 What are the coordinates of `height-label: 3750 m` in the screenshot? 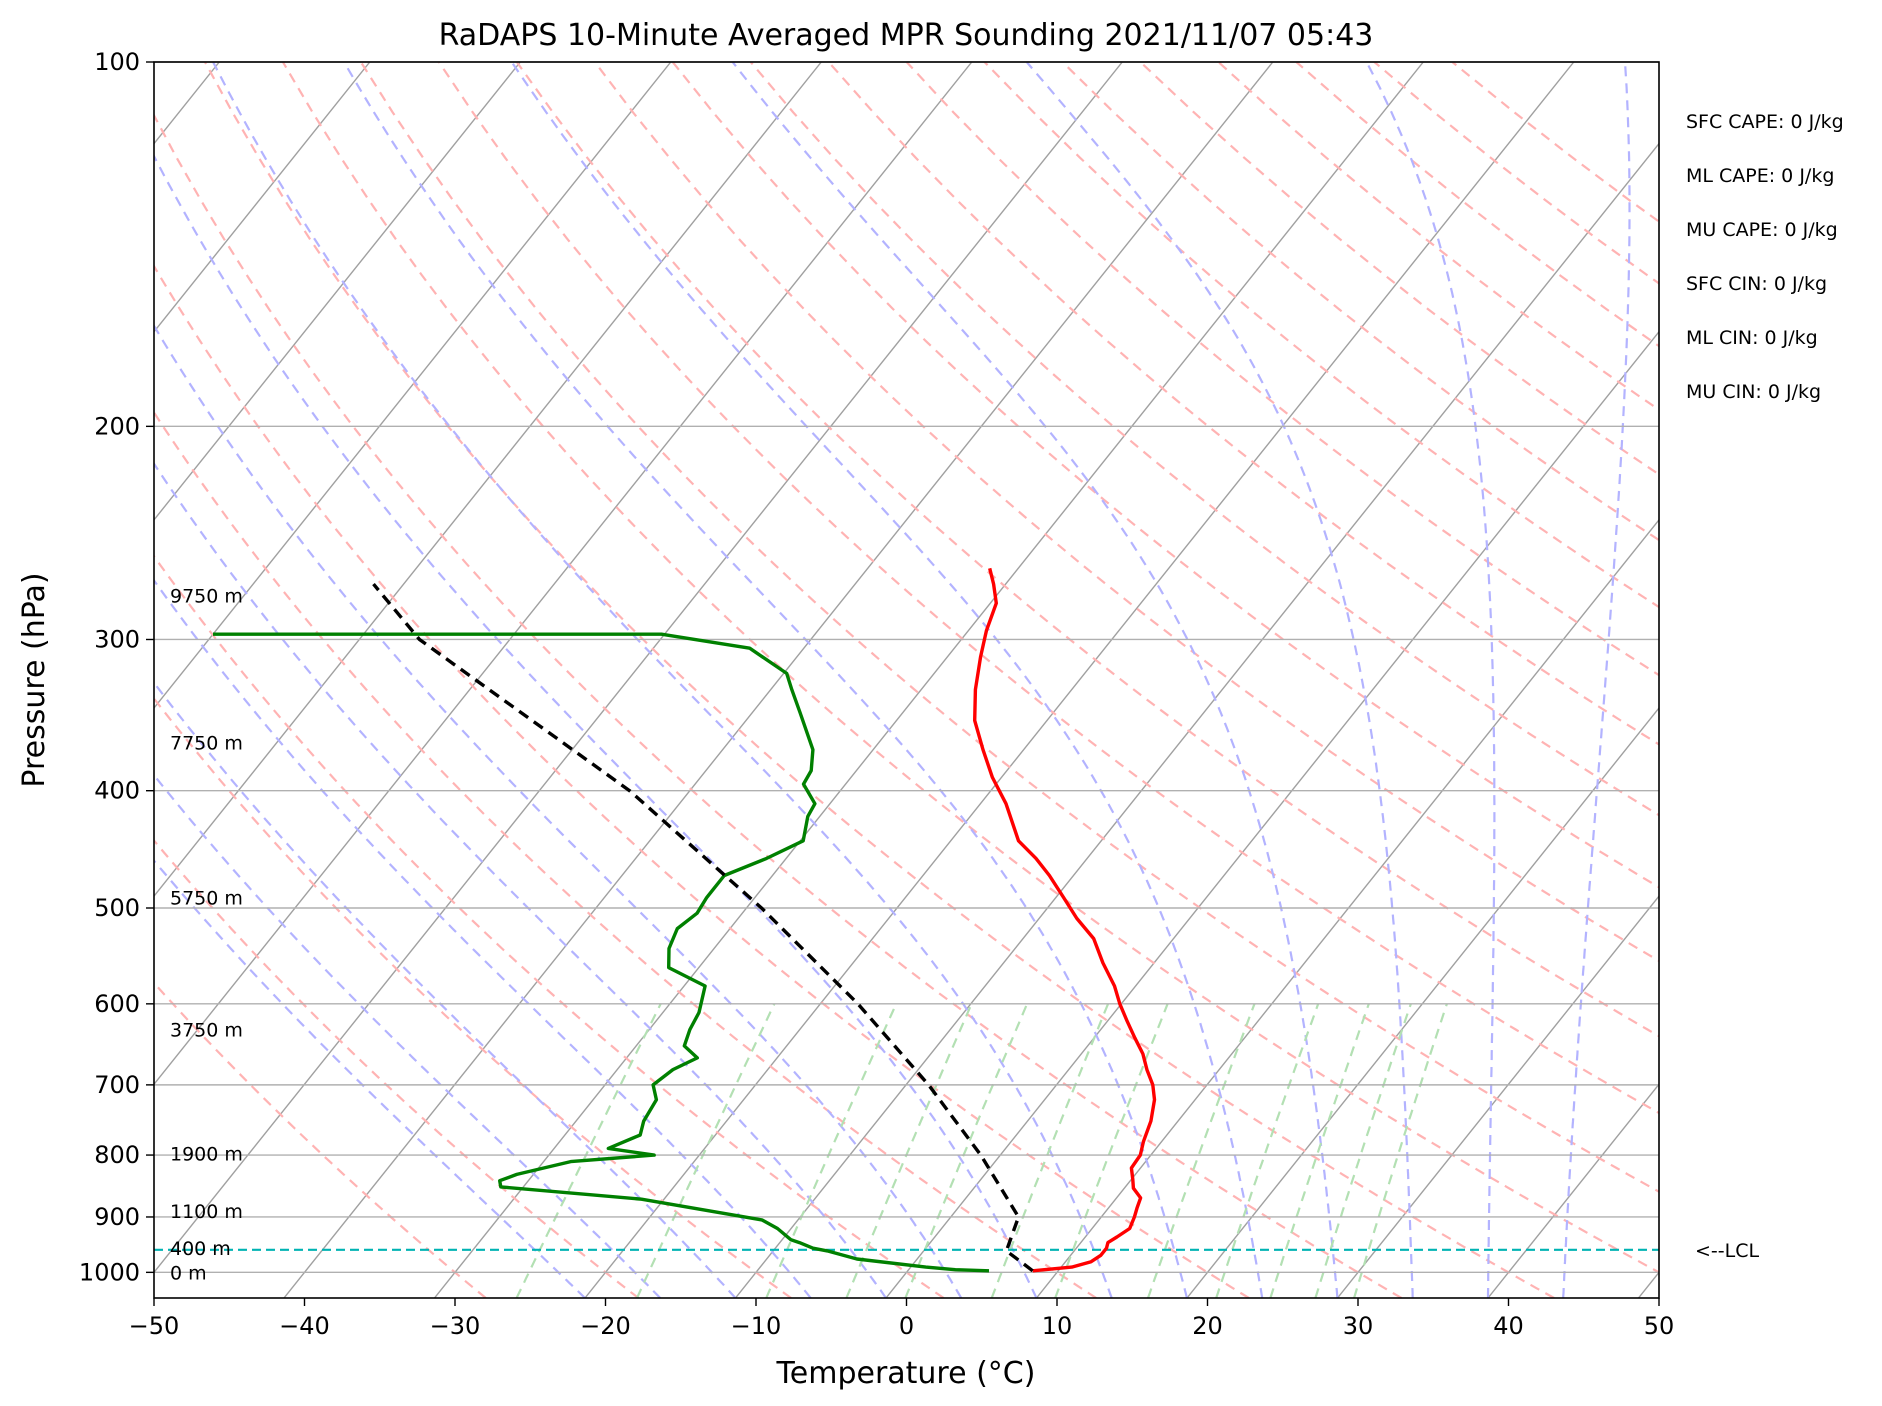 It's located at (206, 1030).